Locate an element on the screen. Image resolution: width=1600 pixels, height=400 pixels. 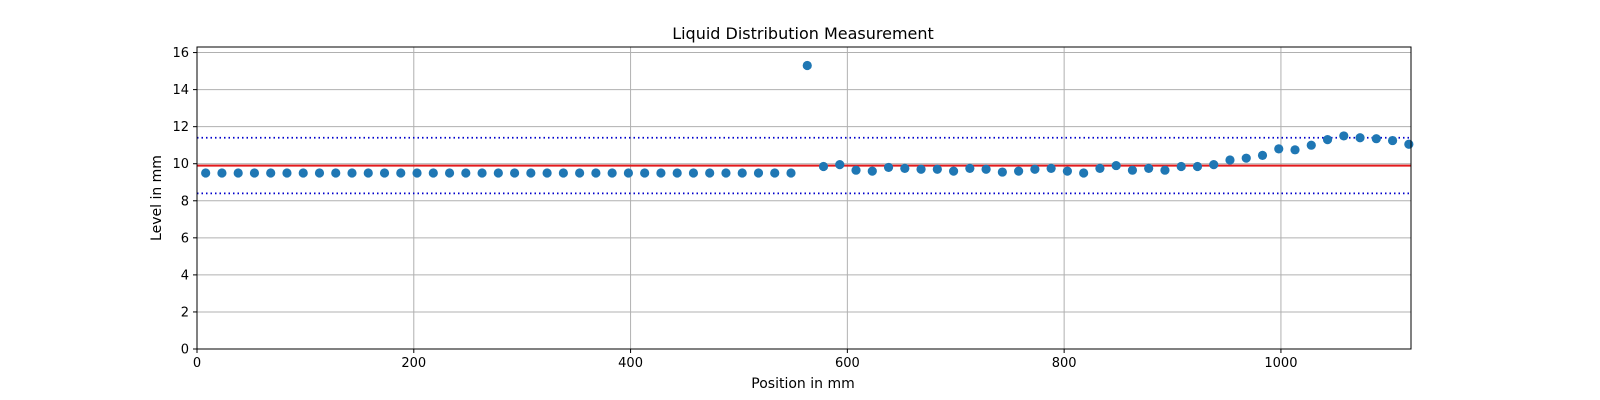
x-tick-label: 200 is located at coordinates (413, 363).